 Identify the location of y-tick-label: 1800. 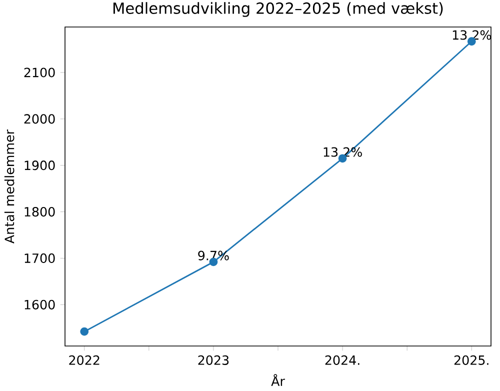
(39, 211).